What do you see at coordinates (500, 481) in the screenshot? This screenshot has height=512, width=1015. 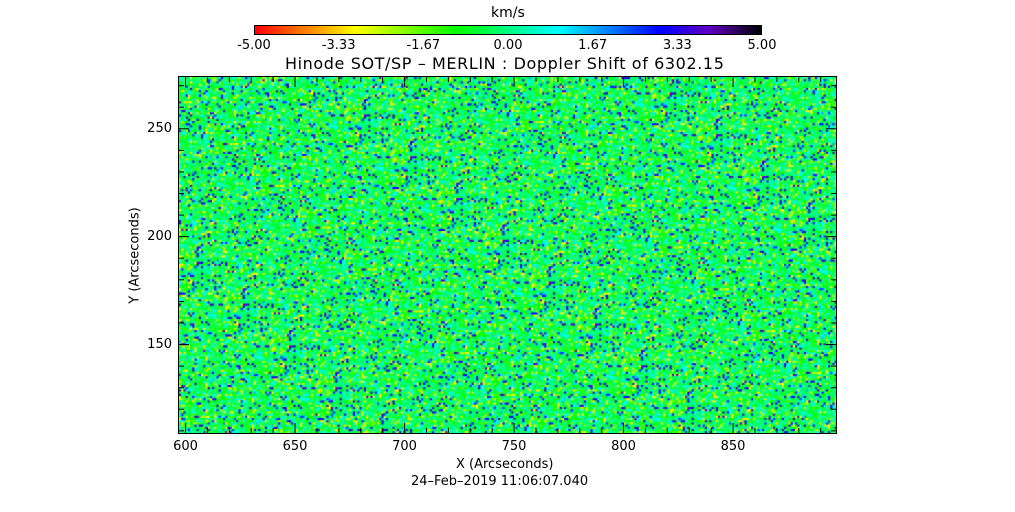 I see `timestamp: 24–Feb–2019 11:06:07.040` at bounding box center [500, 481].